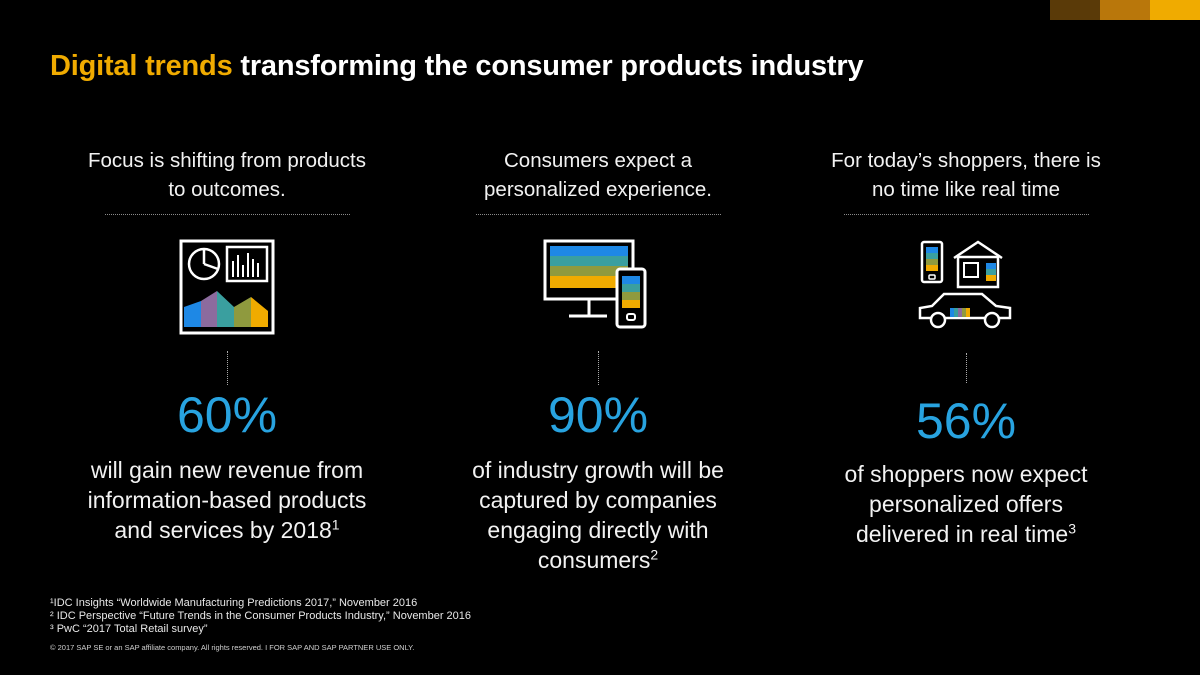 Image resolution: width=1200 pixels, height=675 pixels. Describe the element at coordinates (966, 421) in the screenshot. I see `stat-value: 56%` at that location.